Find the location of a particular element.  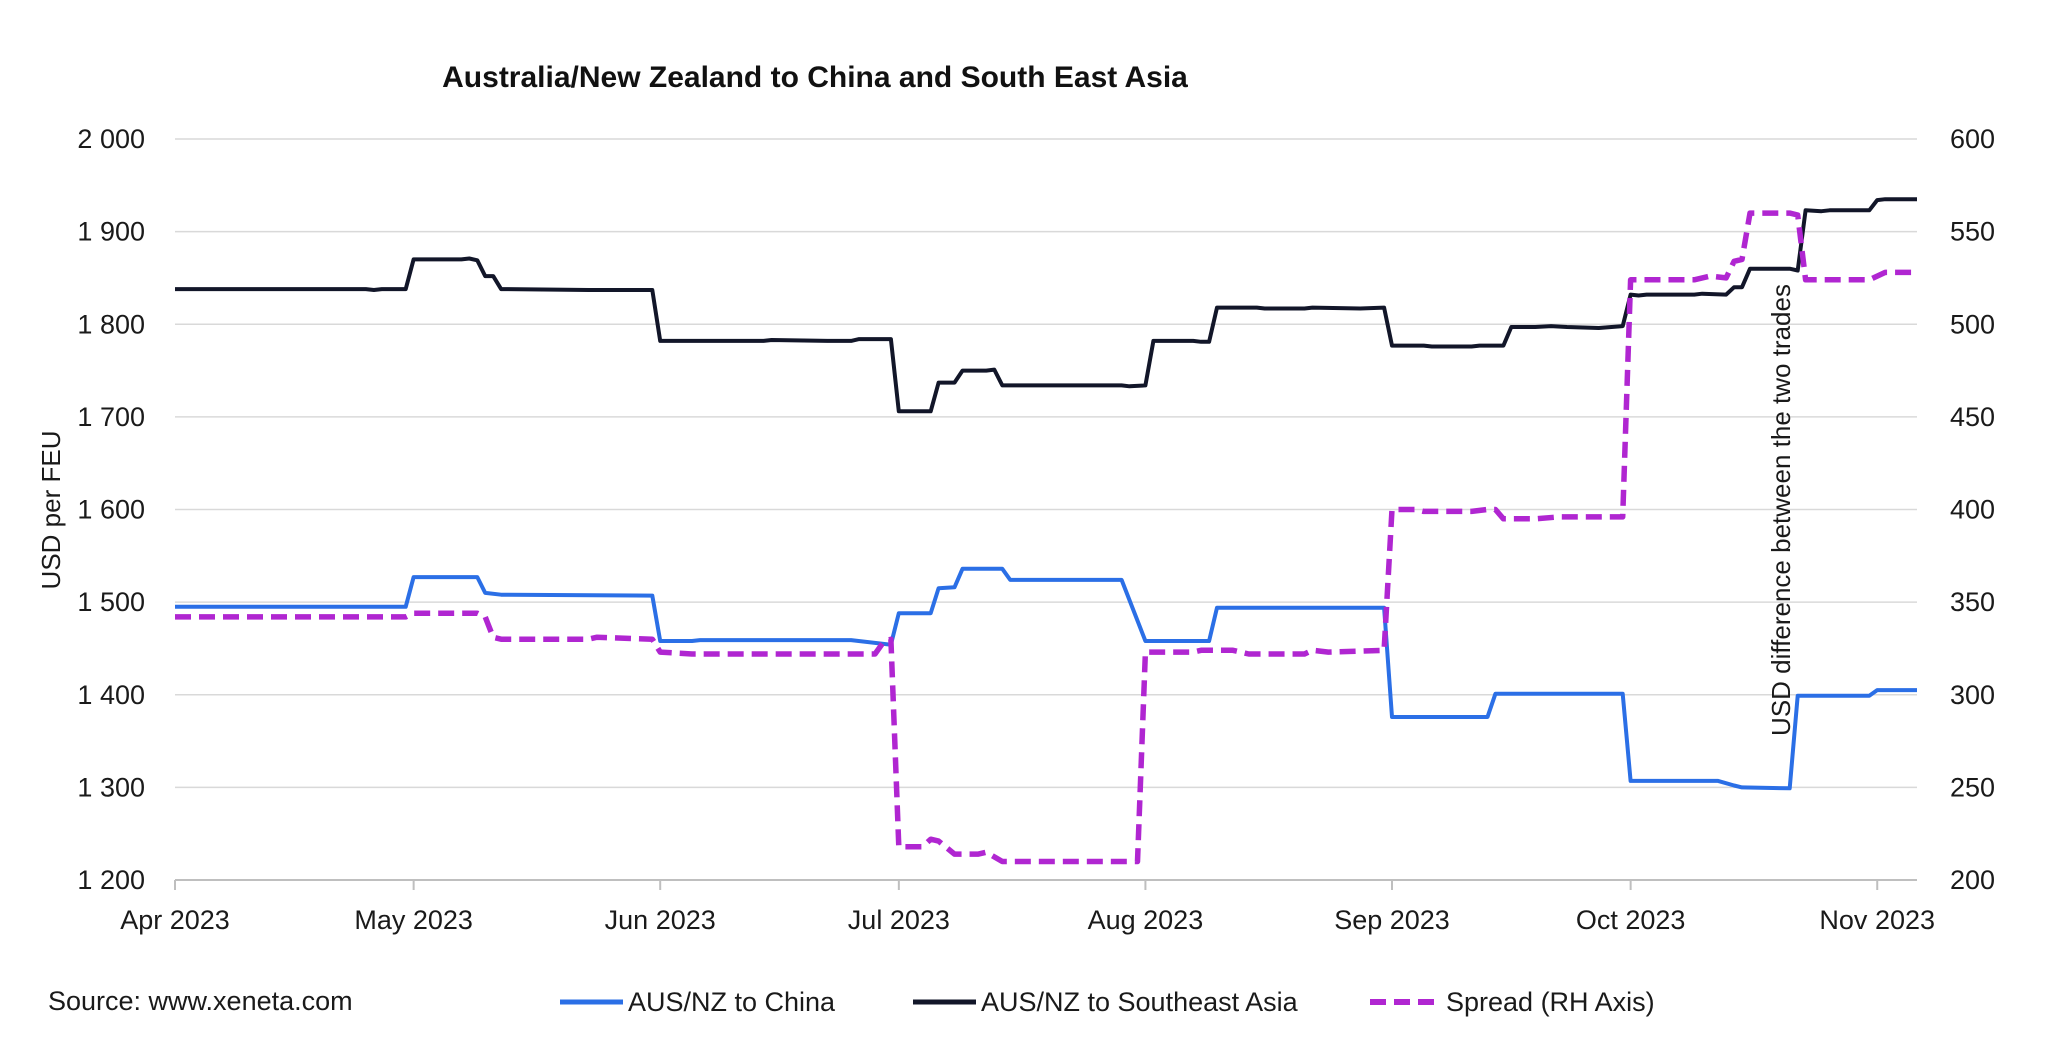

x-tick-label: Apr 2023 is located at coordinates (175, 920).